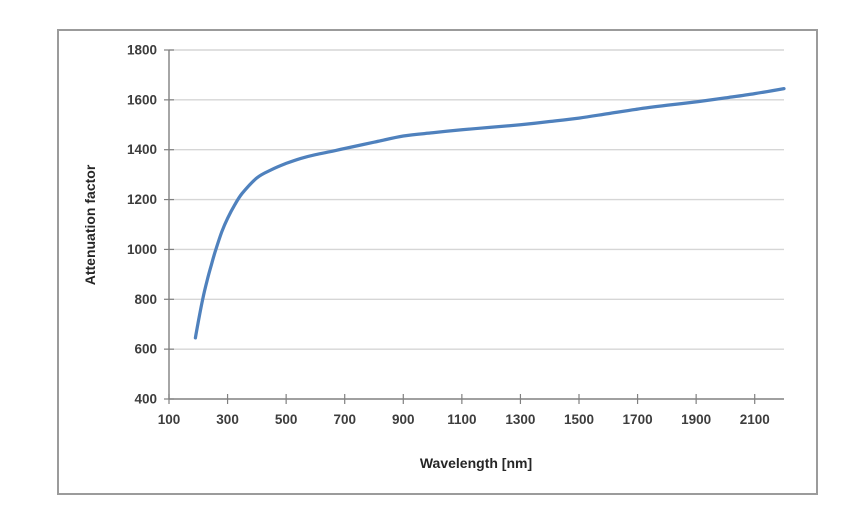 The height and width of the screenshot is (531, 861). I want to click on x-tick-label: 1100, so click(461, 419).